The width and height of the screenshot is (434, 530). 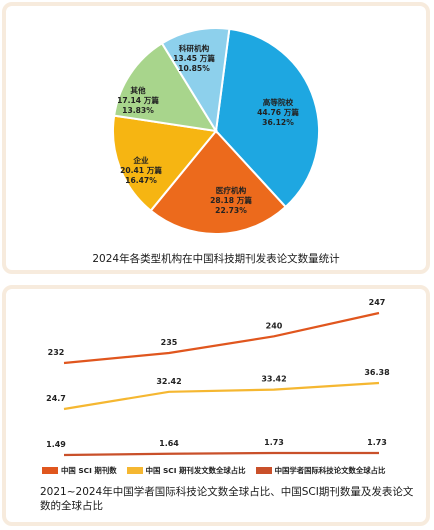 I want to click on pie-slice-percent: 13.83%, so click(x=138, y=110).